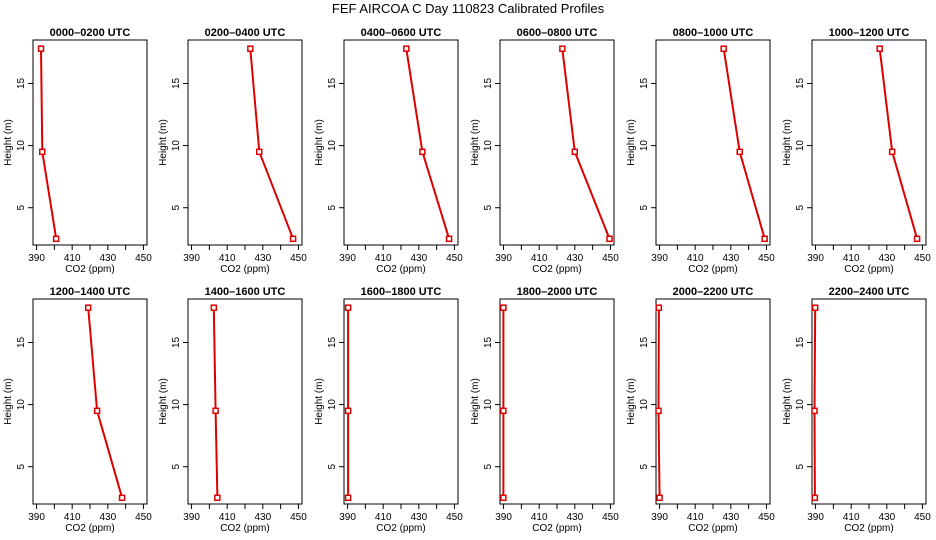  What do you see at coordinates (713, 292) in the screenshot?
I see `panel-title: 2000–2200 UTC` at bounding box center [713, 292].